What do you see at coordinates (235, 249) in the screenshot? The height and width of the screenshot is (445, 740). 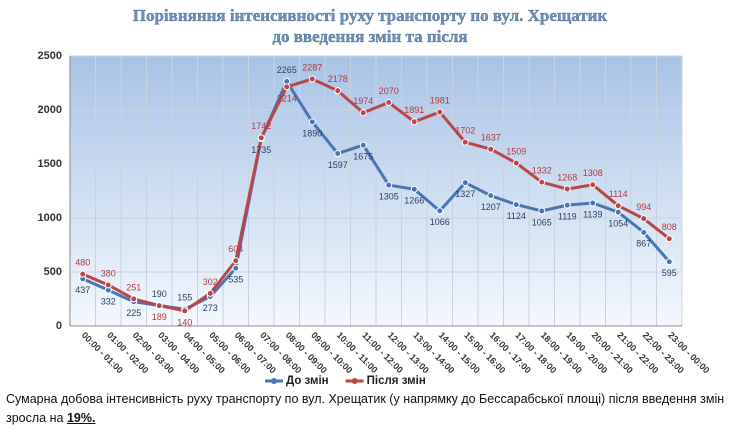 I see `data-label: 604` at bounding box center [235, 249].